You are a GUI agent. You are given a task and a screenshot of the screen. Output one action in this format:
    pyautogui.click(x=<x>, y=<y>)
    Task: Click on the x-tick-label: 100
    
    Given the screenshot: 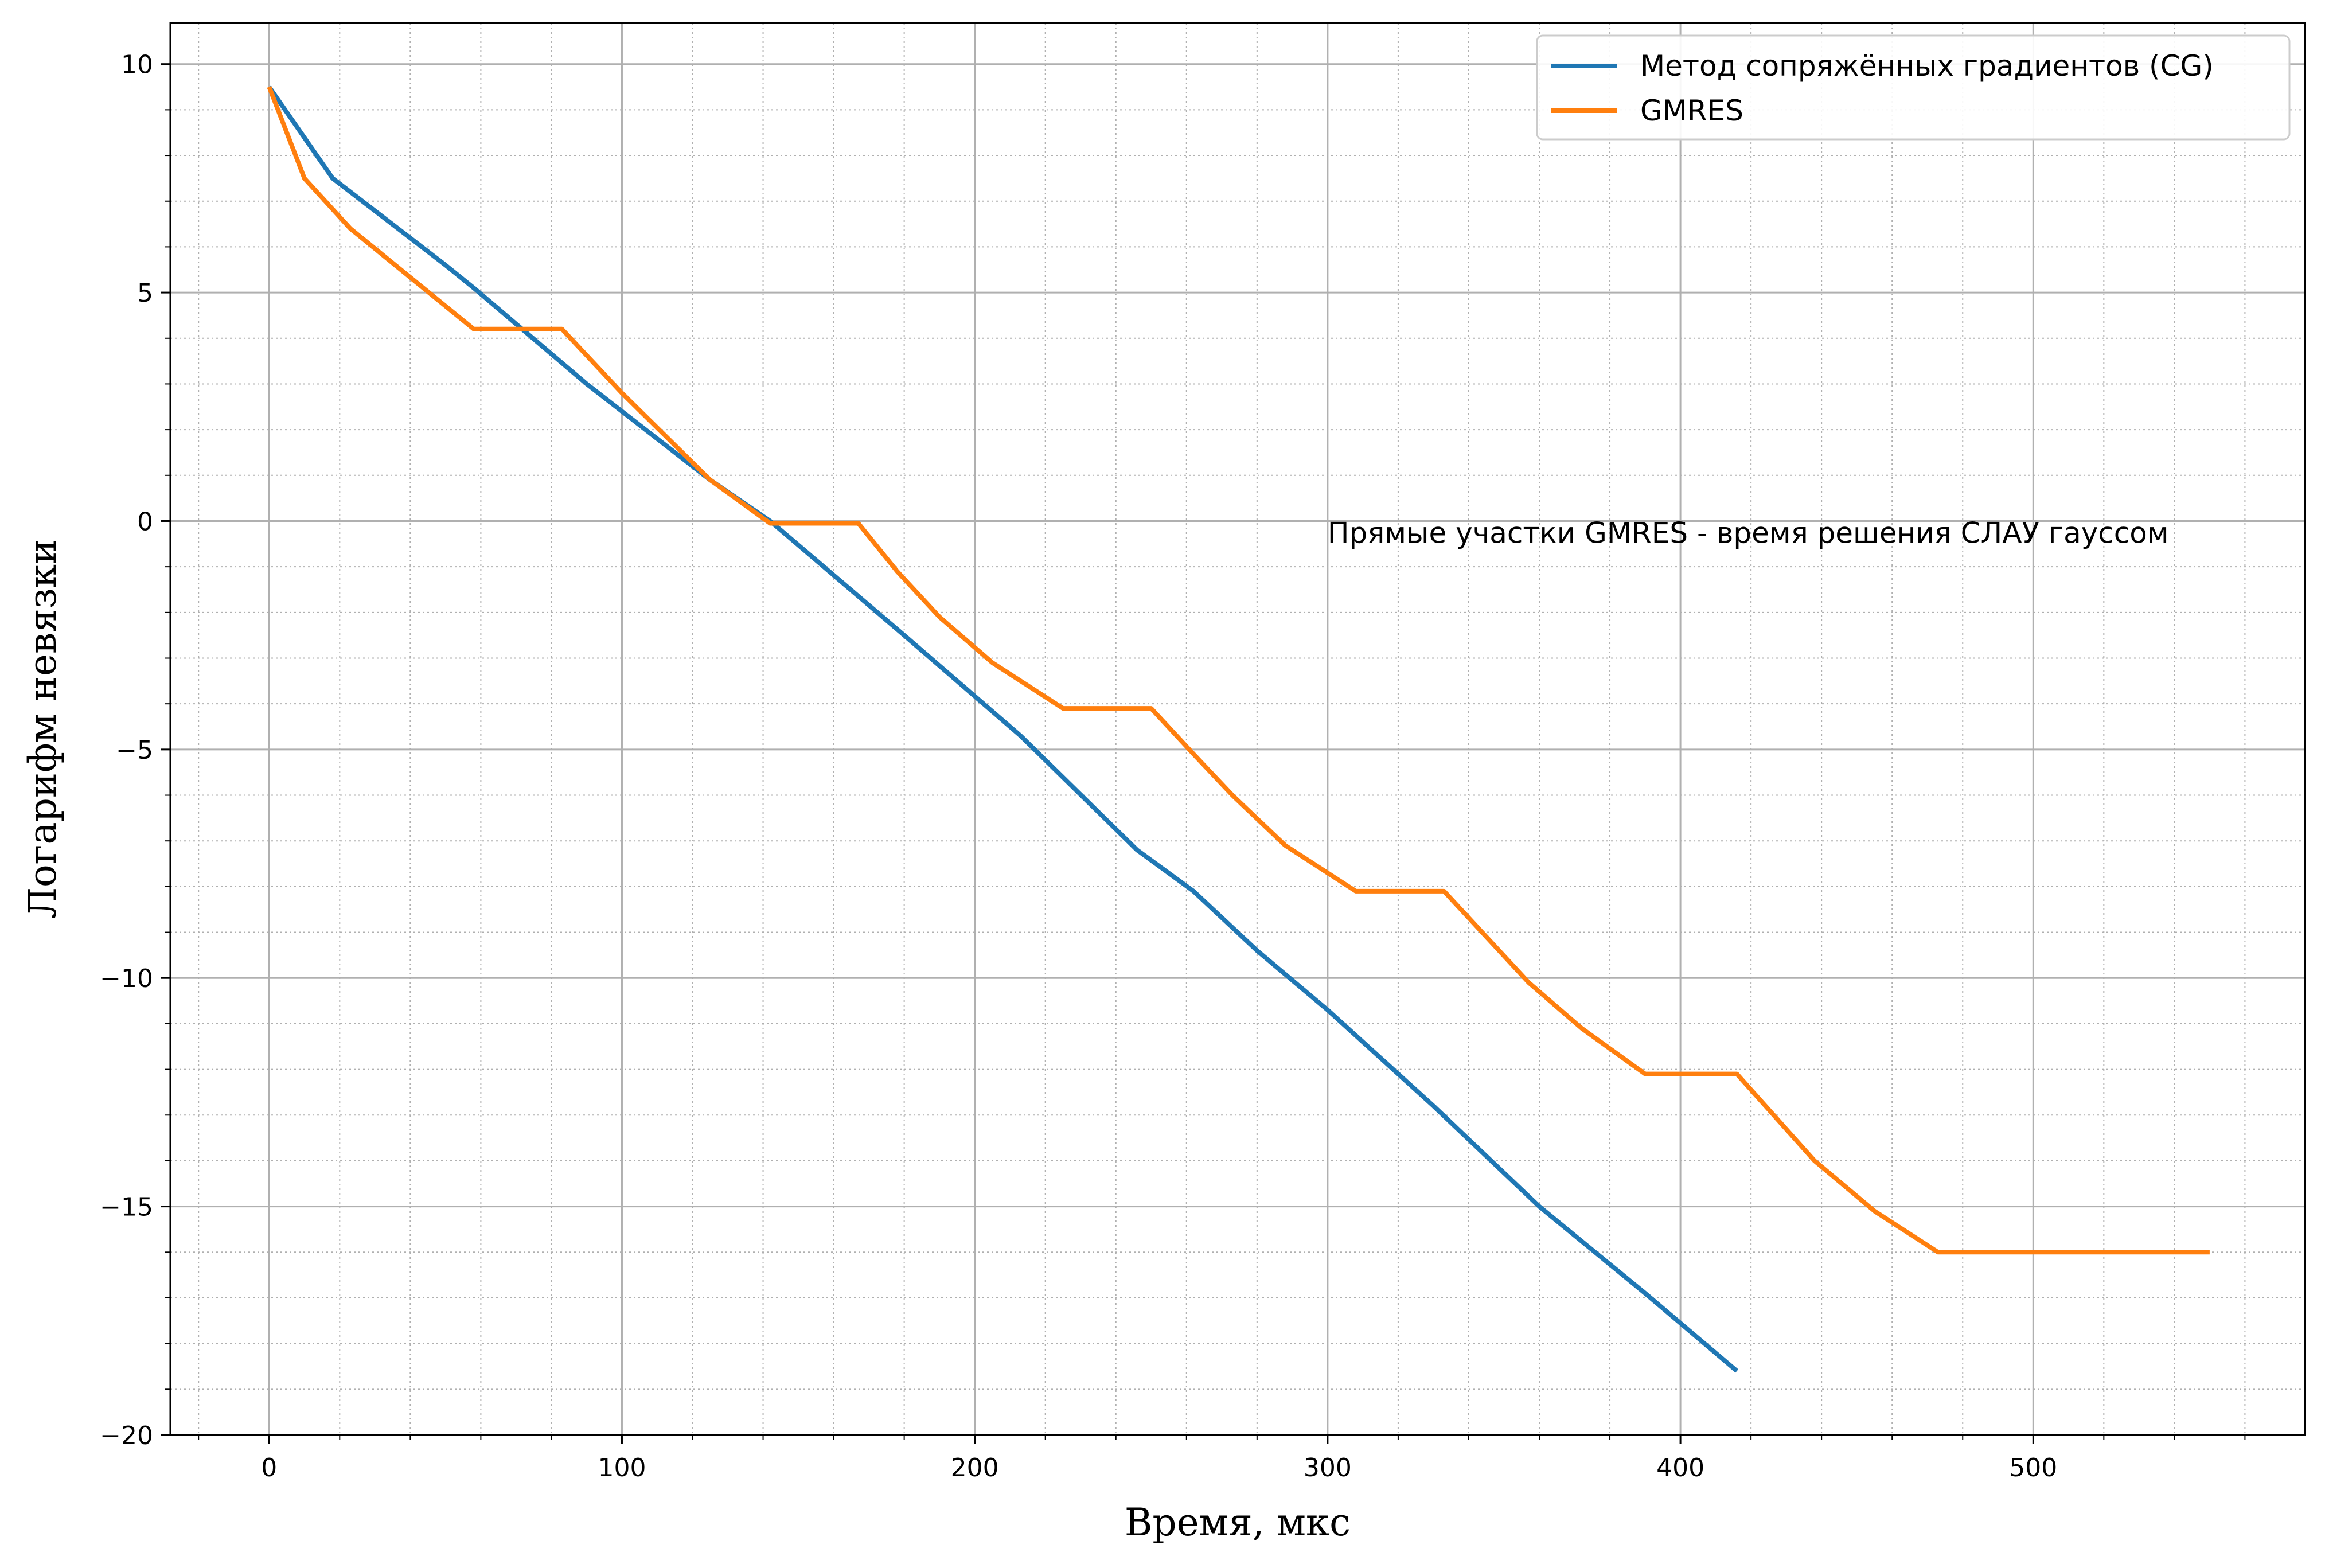 What is the action you would take?
    pyautogui.click(x=622, y=1468)
    